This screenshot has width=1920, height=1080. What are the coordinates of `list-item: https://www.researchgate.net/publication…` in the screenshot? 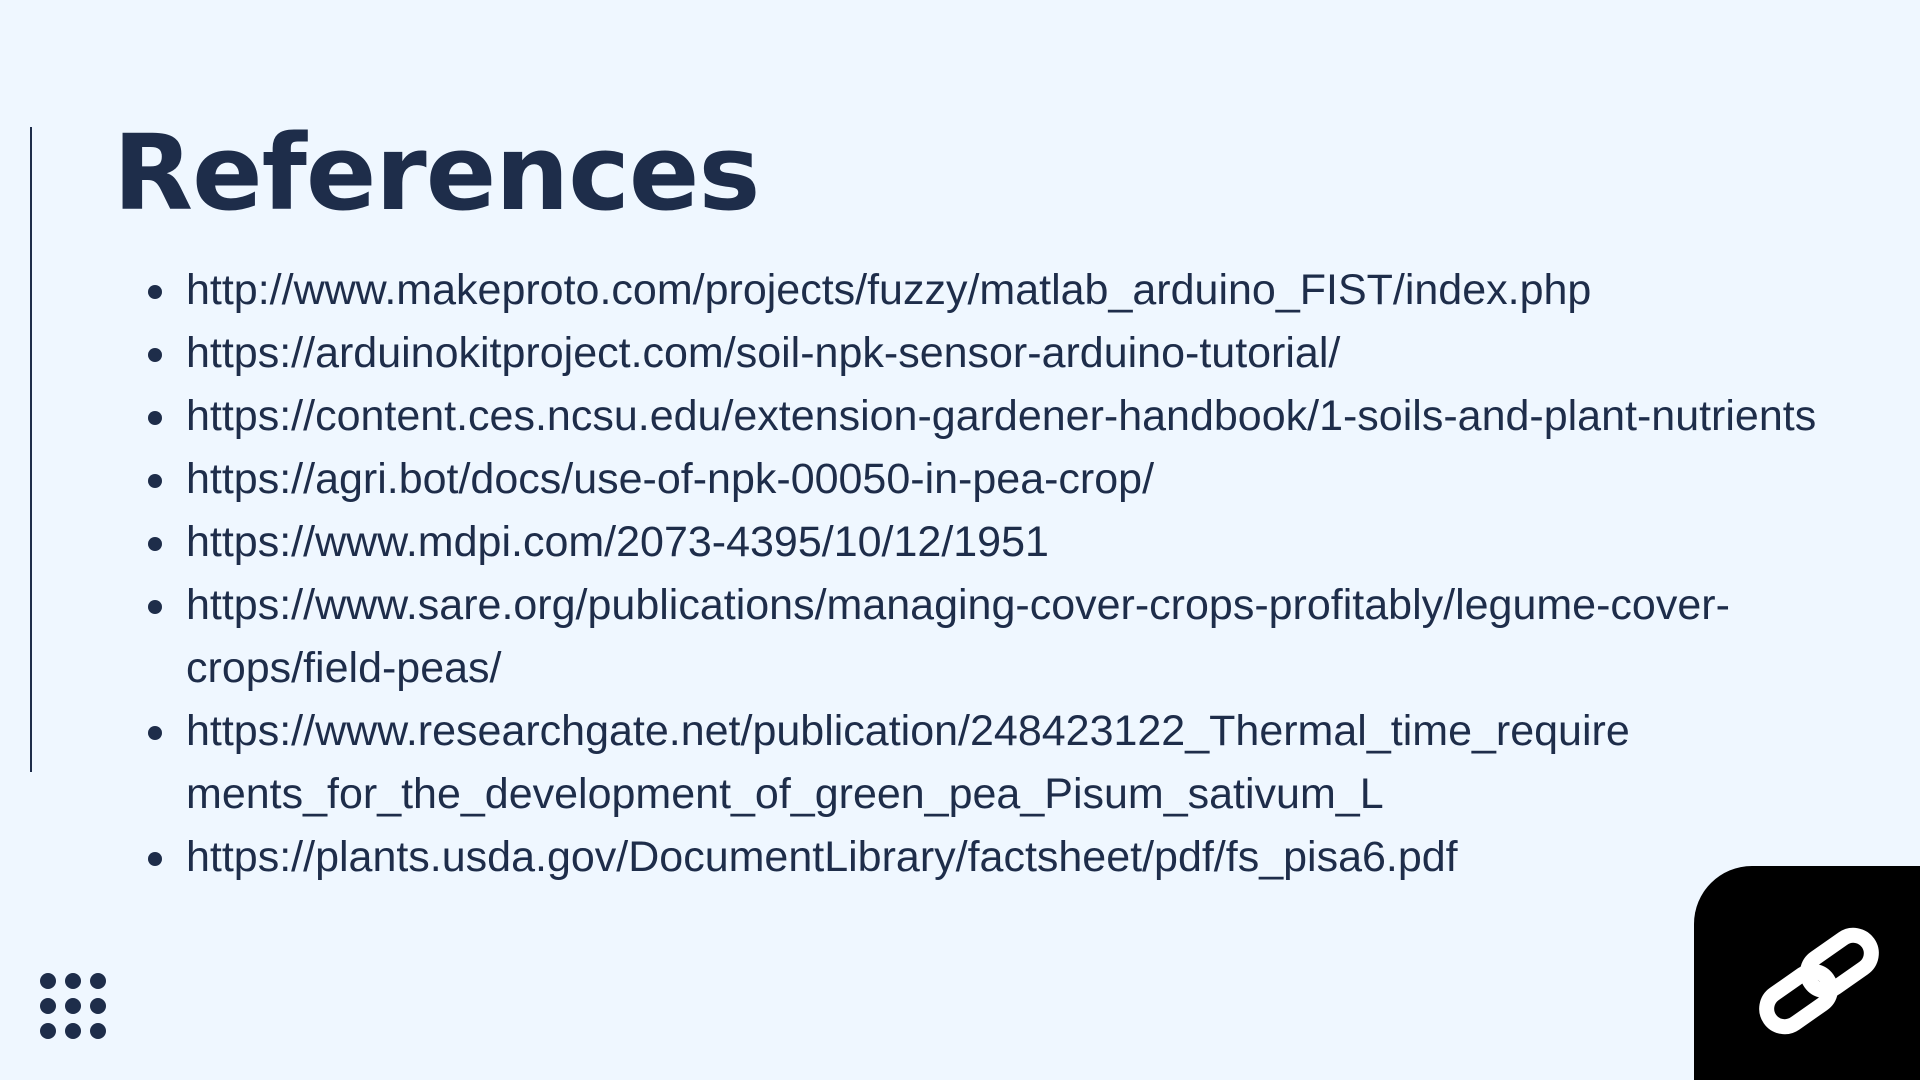 It's located at (1008, 763).